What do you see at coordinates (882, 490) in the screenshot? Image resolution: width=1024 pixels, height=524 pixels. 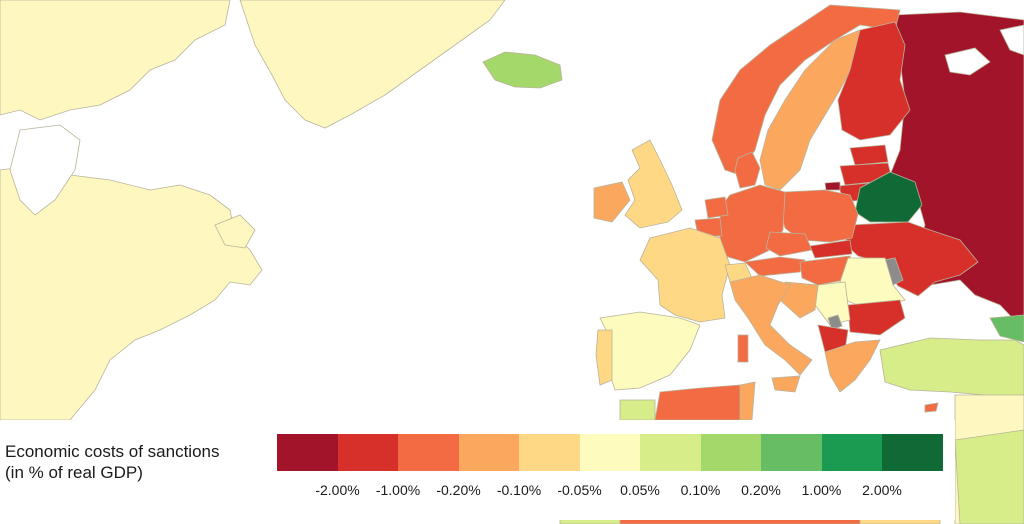 I see `legend-tick-label: 2.00%` at bounding box center [882, 490].